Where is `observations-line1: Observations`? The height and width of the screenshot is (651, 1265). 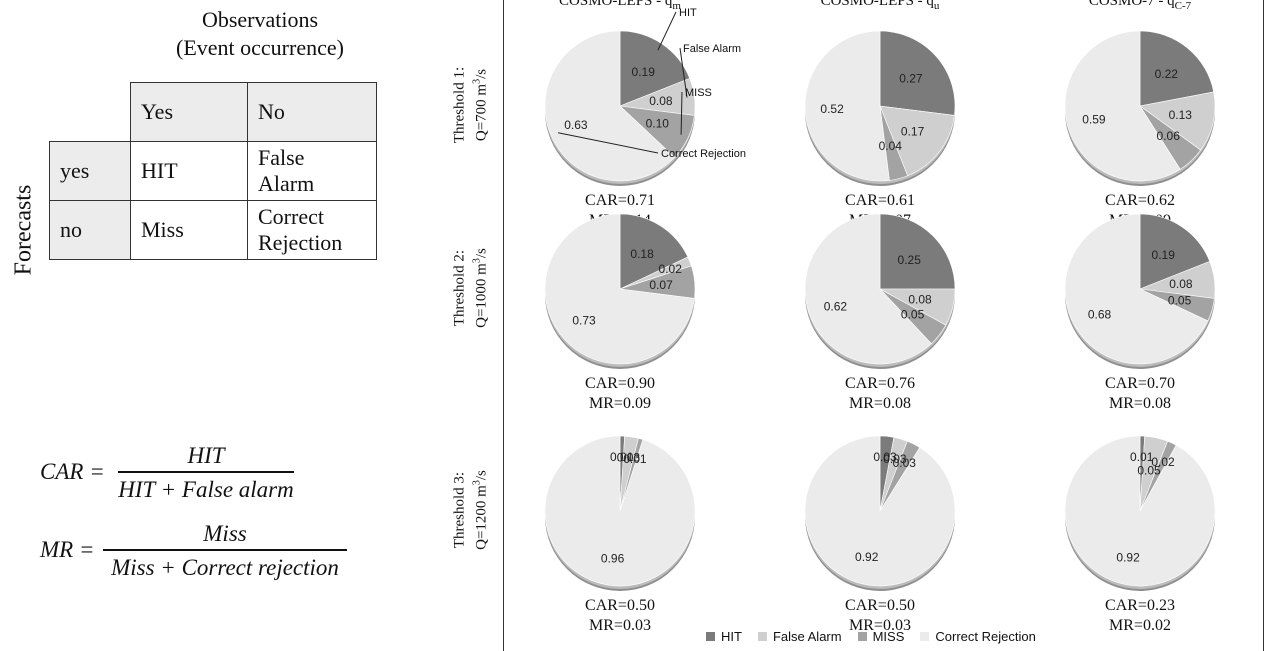
observations-line1: Observations is located at coordinates (260, 19).